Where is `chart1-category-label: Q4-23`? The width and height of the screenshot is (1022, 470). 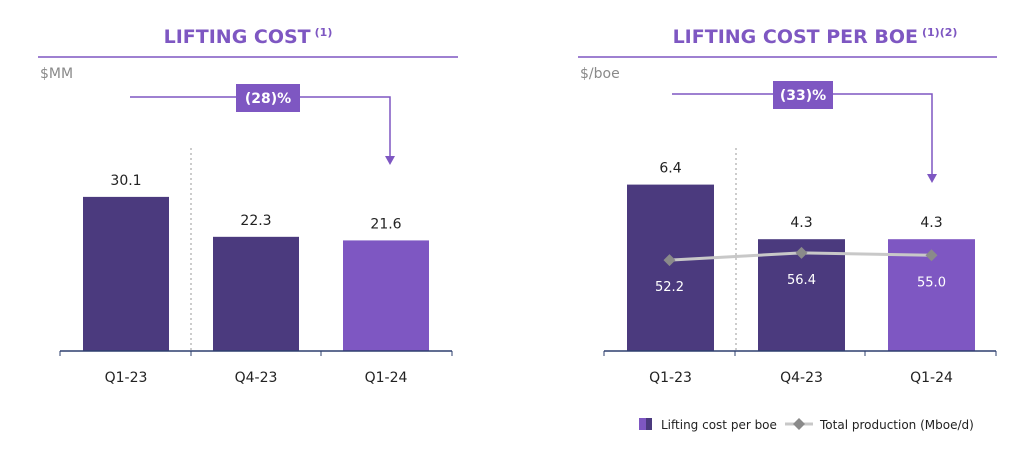
chart1-category-label: Q4-23 is located at coordinates (256, 378).